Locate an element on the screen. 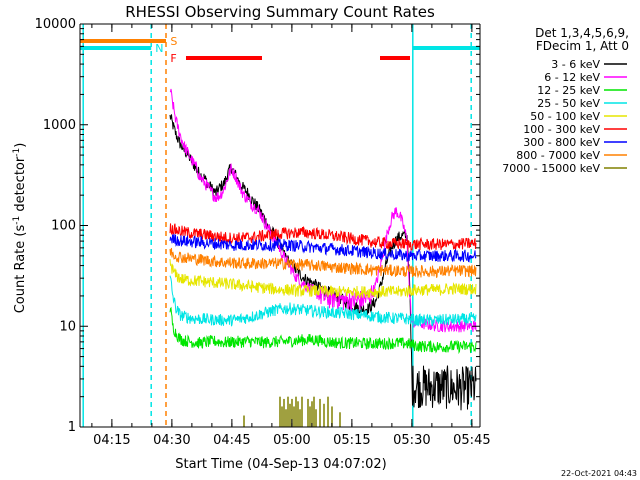 The height and width of the screenshot is (480, 640). legend-label-4: 50 - 100 keV is located at coordinates (565, 116).